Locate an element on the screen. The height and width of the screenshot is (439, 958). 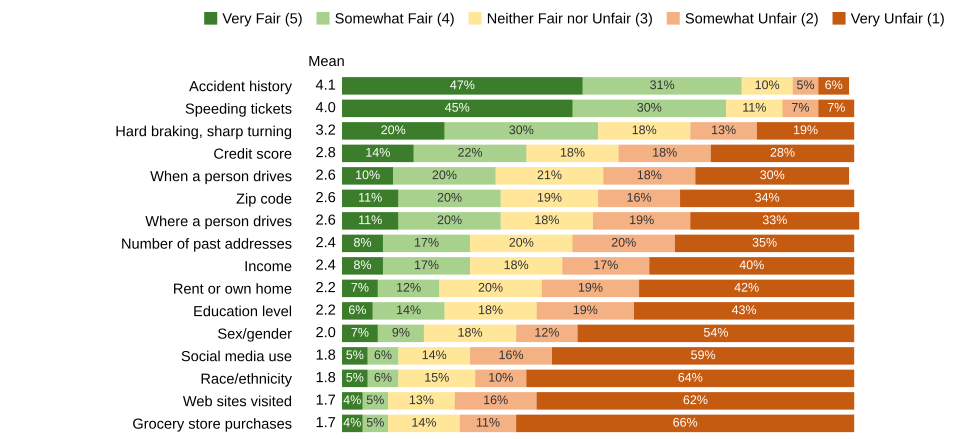
y2-tick-label: 4.0 is located at coordinates (326, 107).